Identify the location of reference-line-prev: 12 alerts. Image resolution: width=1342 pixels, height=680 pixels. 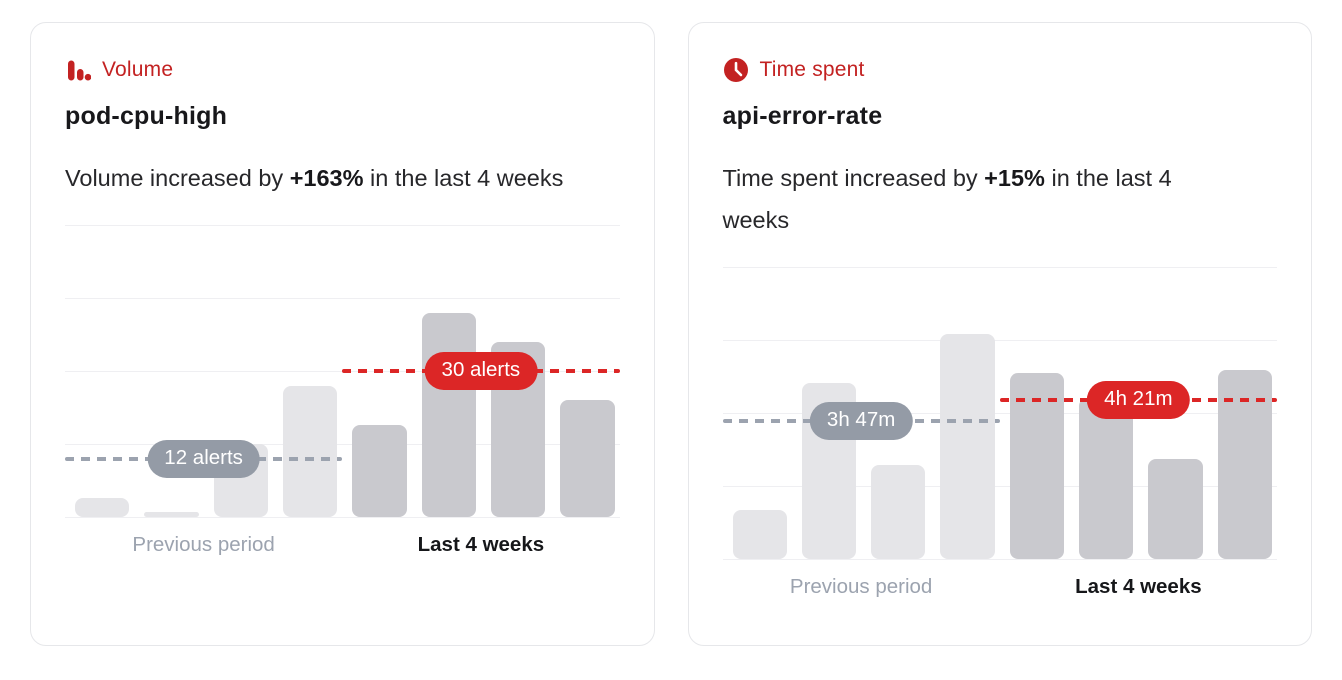
(204, 458).